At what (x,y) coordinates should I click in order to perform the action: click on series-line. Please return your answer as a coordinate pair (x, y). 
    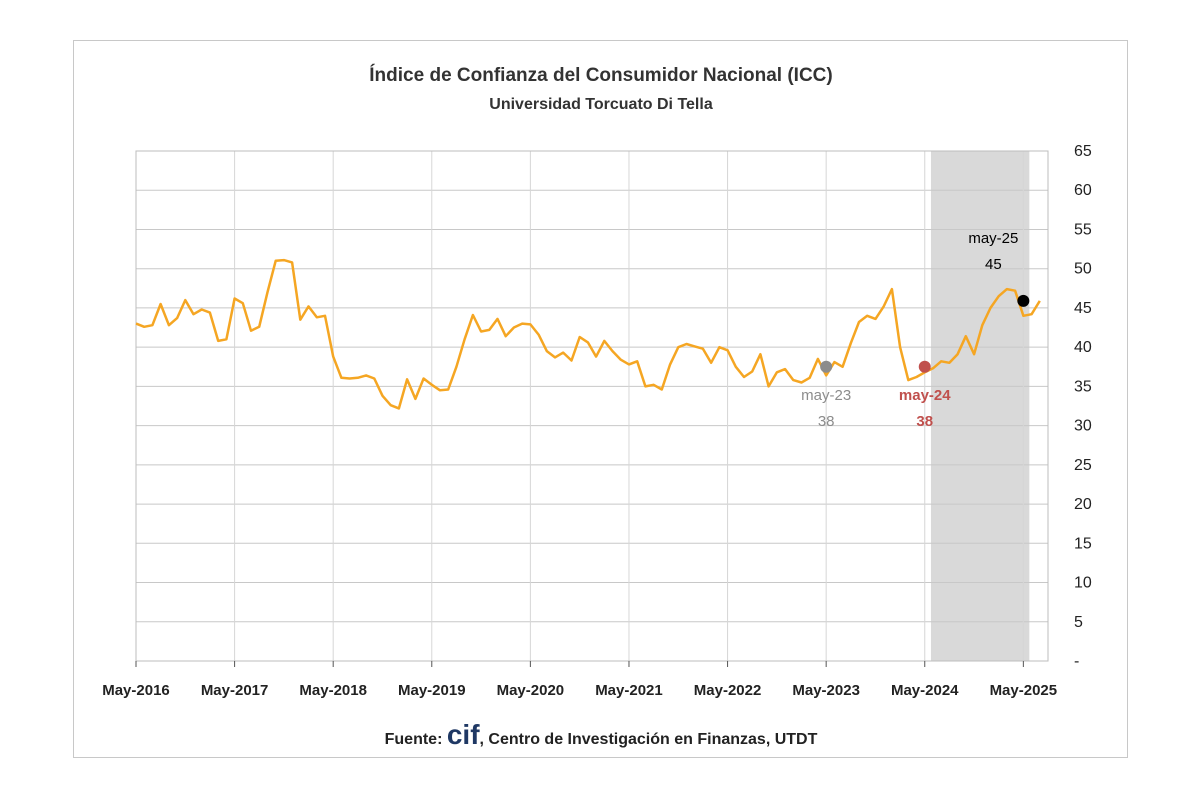
    Looking at the image, I should click on (588, 334).